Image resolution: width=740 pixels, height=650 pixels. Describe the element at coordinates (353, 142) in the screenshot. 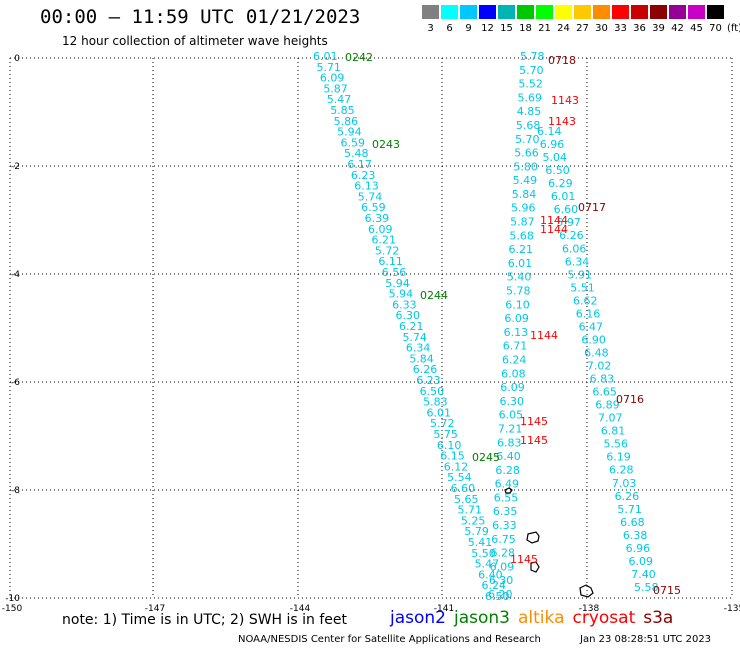

I see `wave-height-label: 6.59` at that location.